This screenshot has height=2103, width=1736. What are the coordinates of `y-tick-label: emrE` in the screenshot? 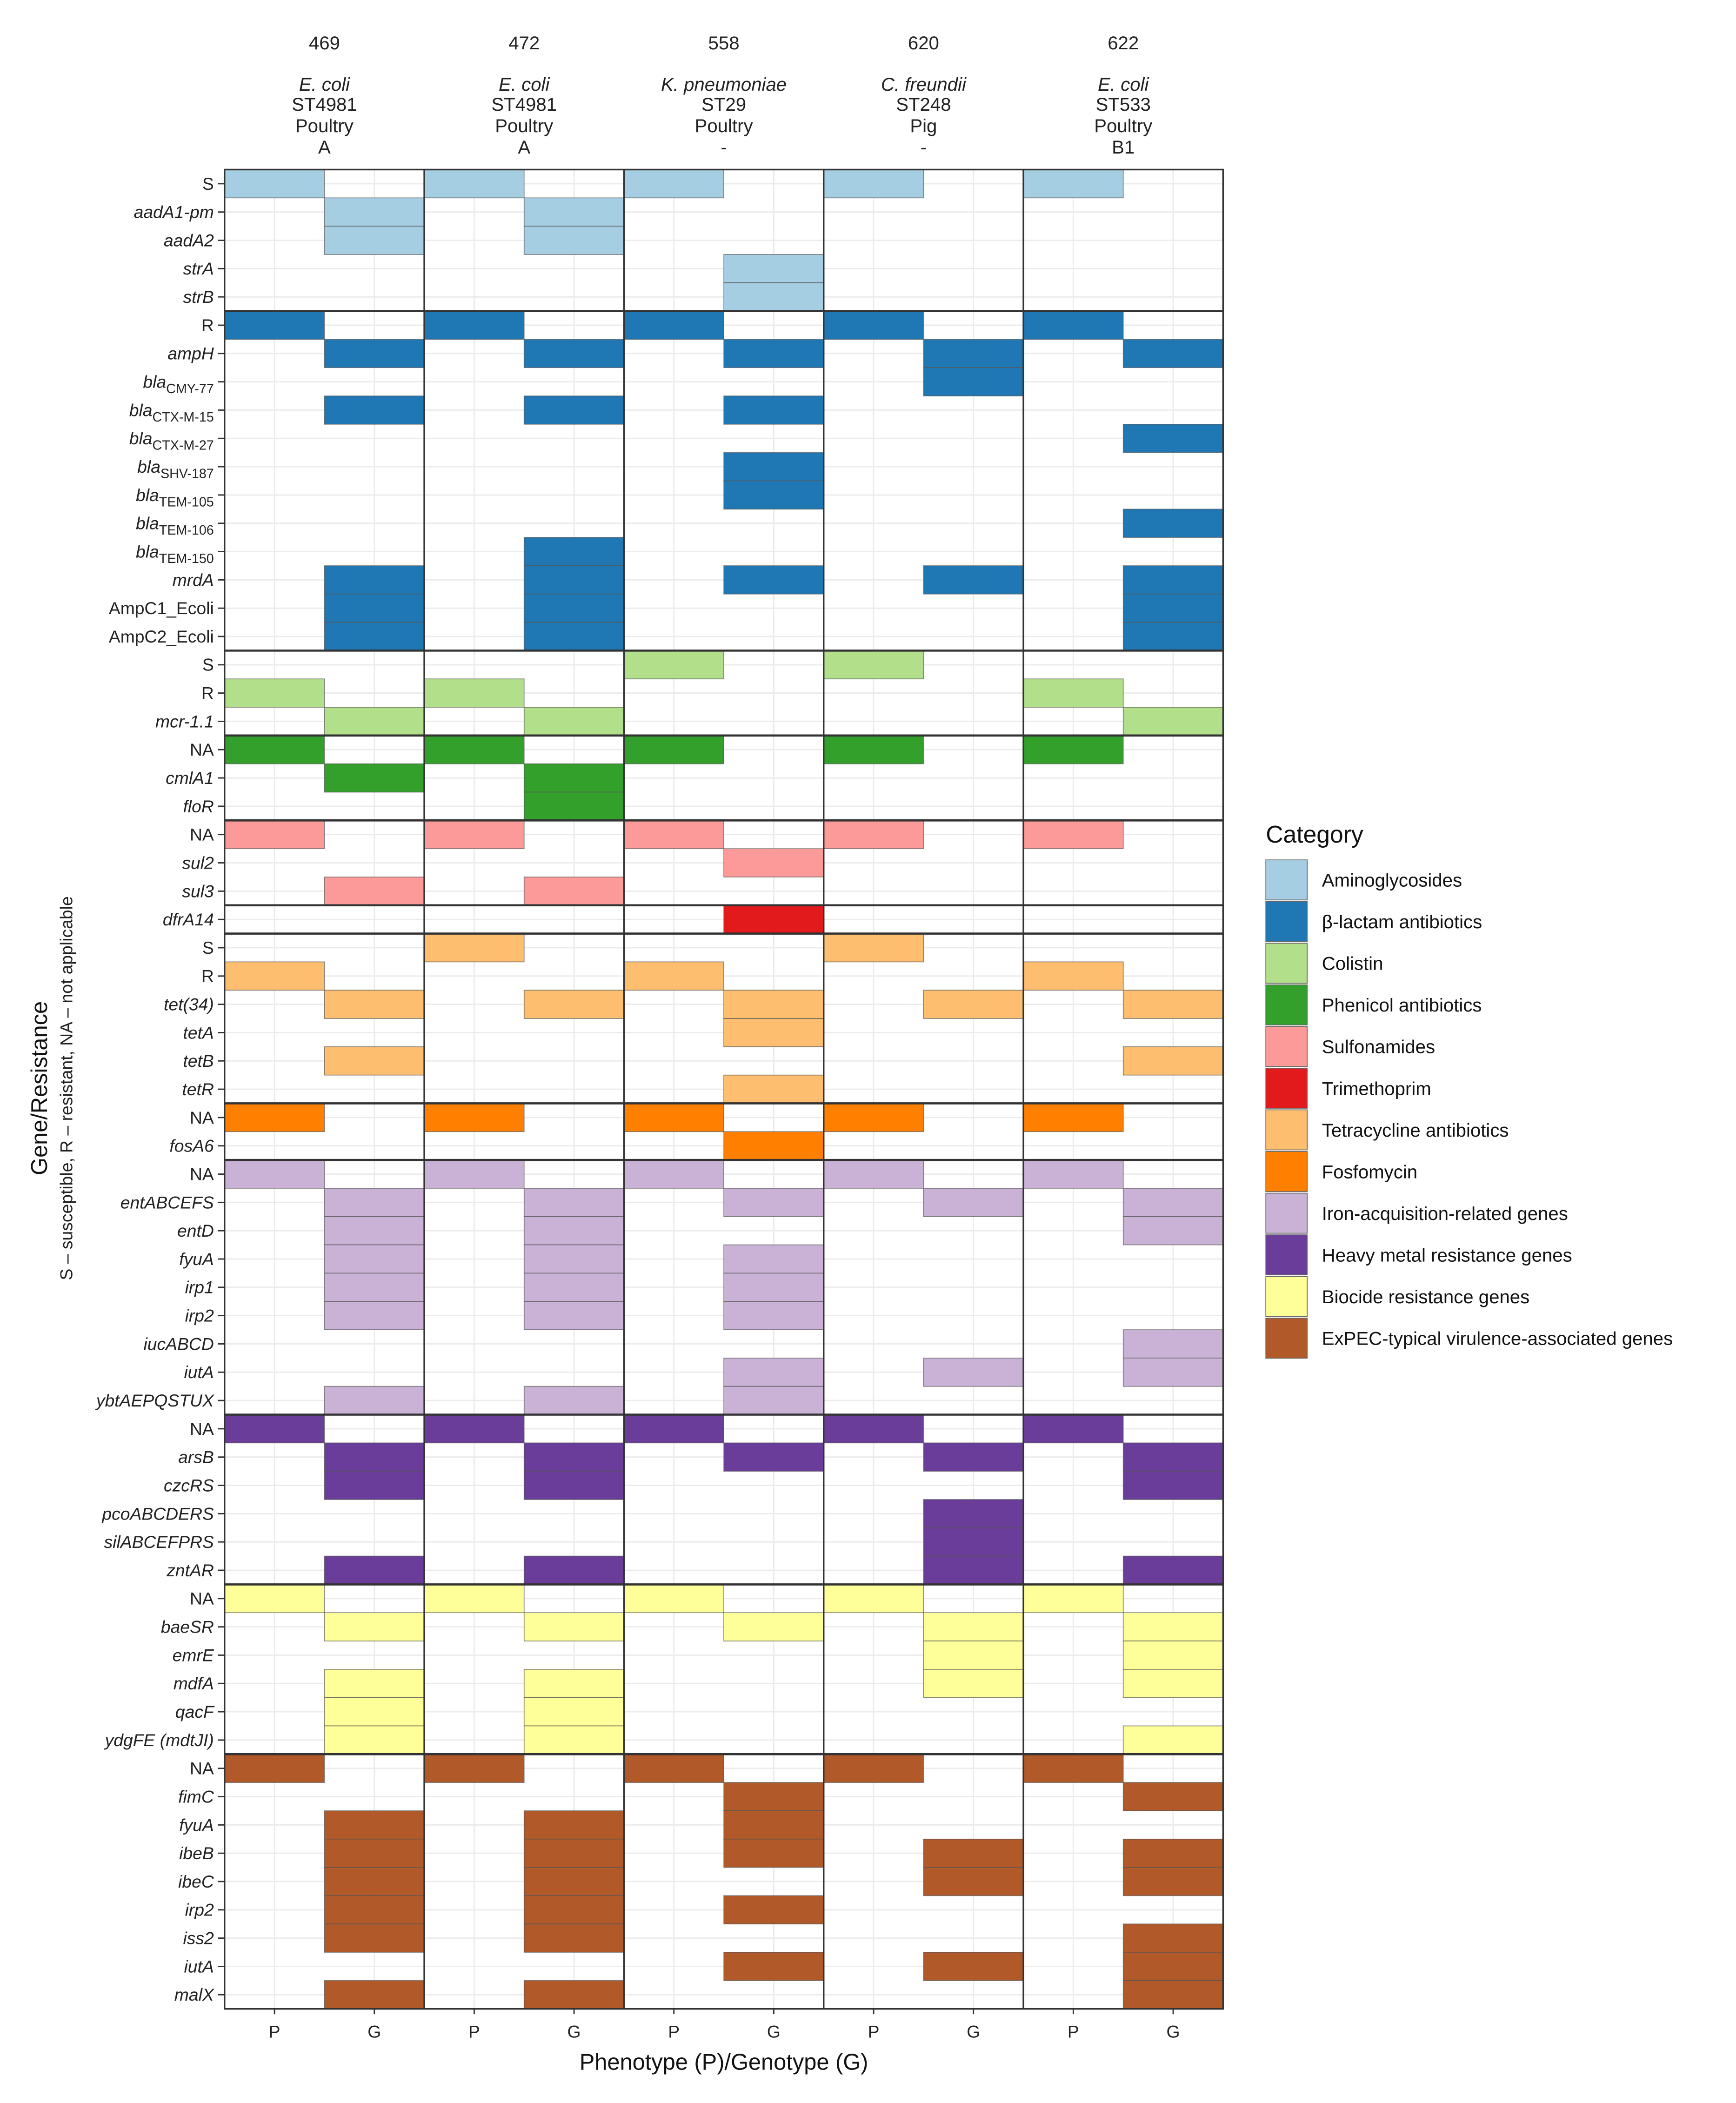 It's located at (194, 1655).